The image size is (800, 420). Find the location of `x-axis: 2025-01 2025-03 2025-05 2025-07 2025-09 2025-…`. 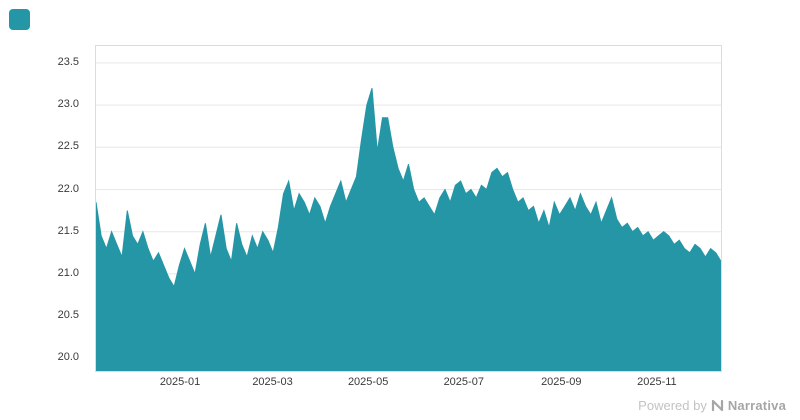

x-axis: 2025-01 2025-03 2025-05 2025-07 2025-09 2025-… is located at coordinates (407, 384).